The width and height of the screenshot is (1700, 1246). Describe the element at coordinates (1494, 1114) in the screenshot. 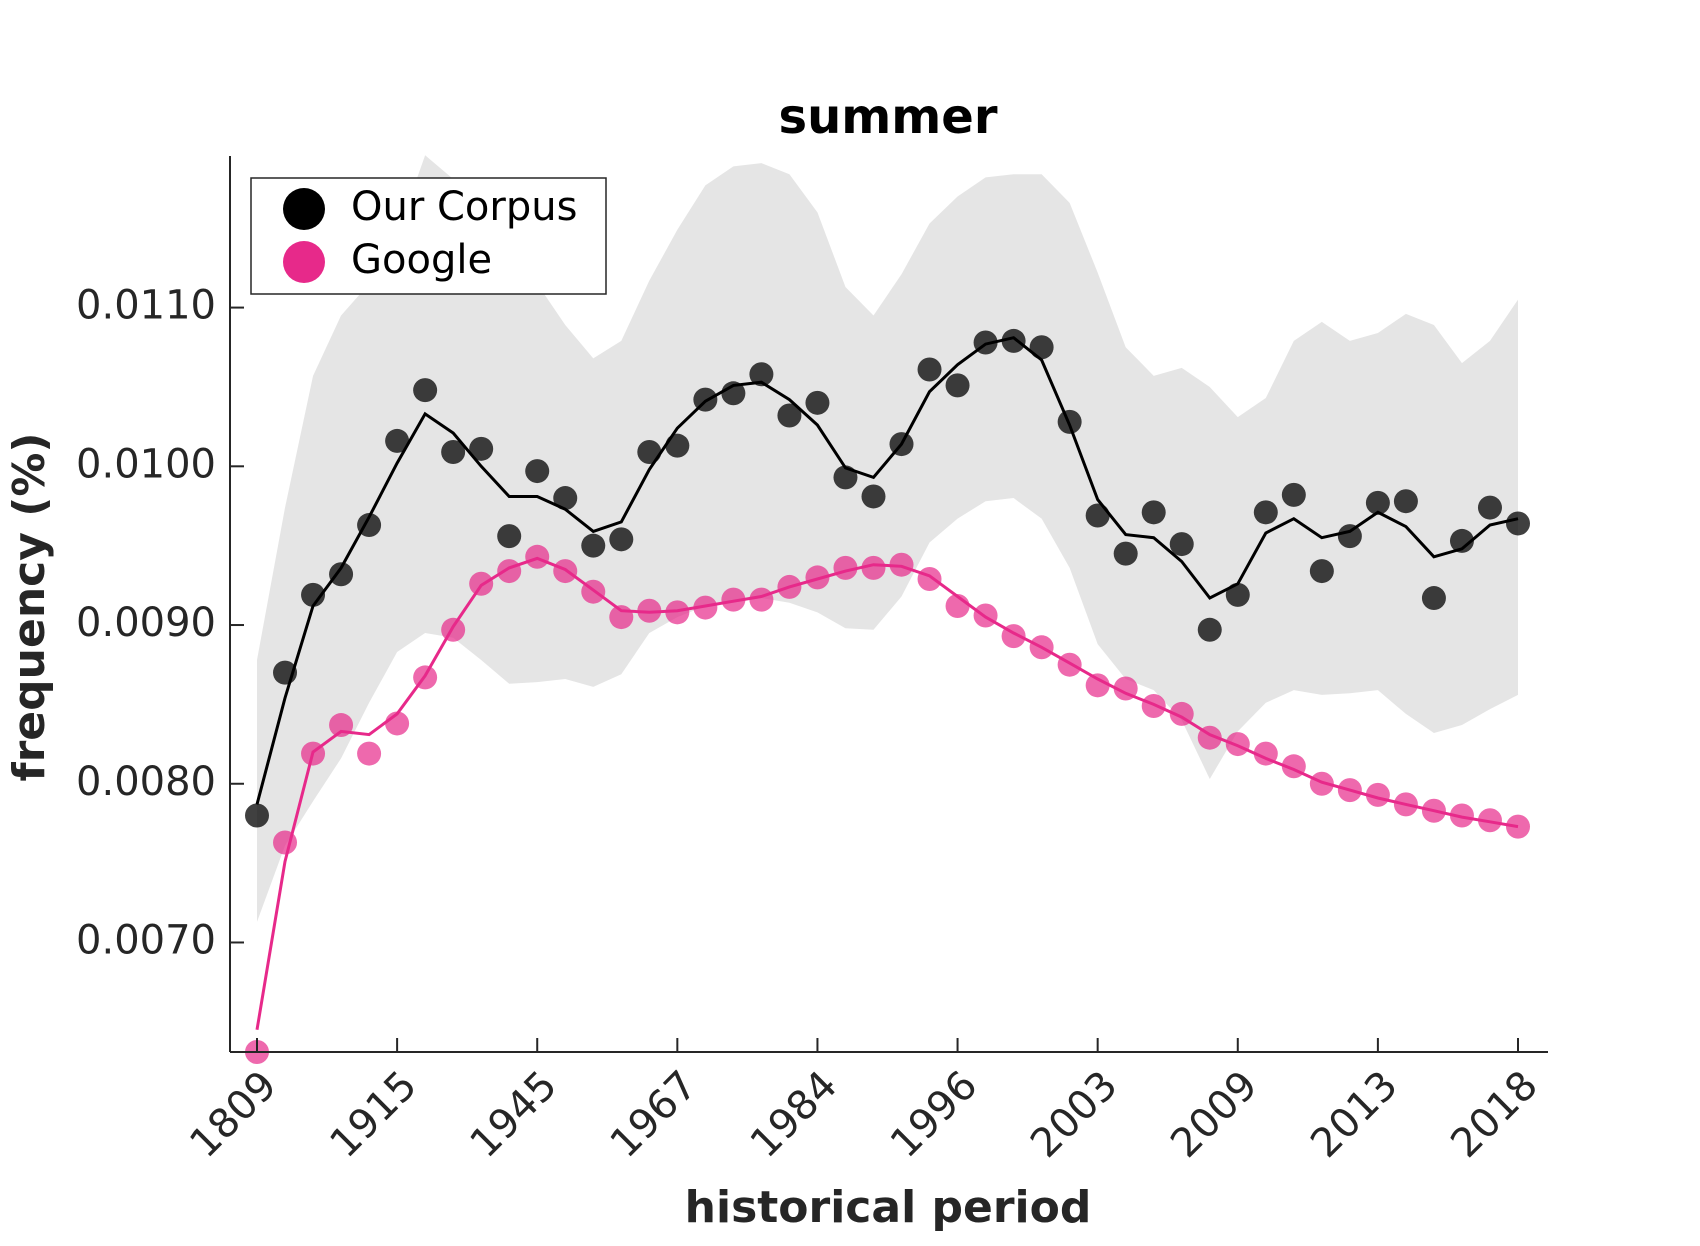

I see `x-tick-label: 2018` at that location.